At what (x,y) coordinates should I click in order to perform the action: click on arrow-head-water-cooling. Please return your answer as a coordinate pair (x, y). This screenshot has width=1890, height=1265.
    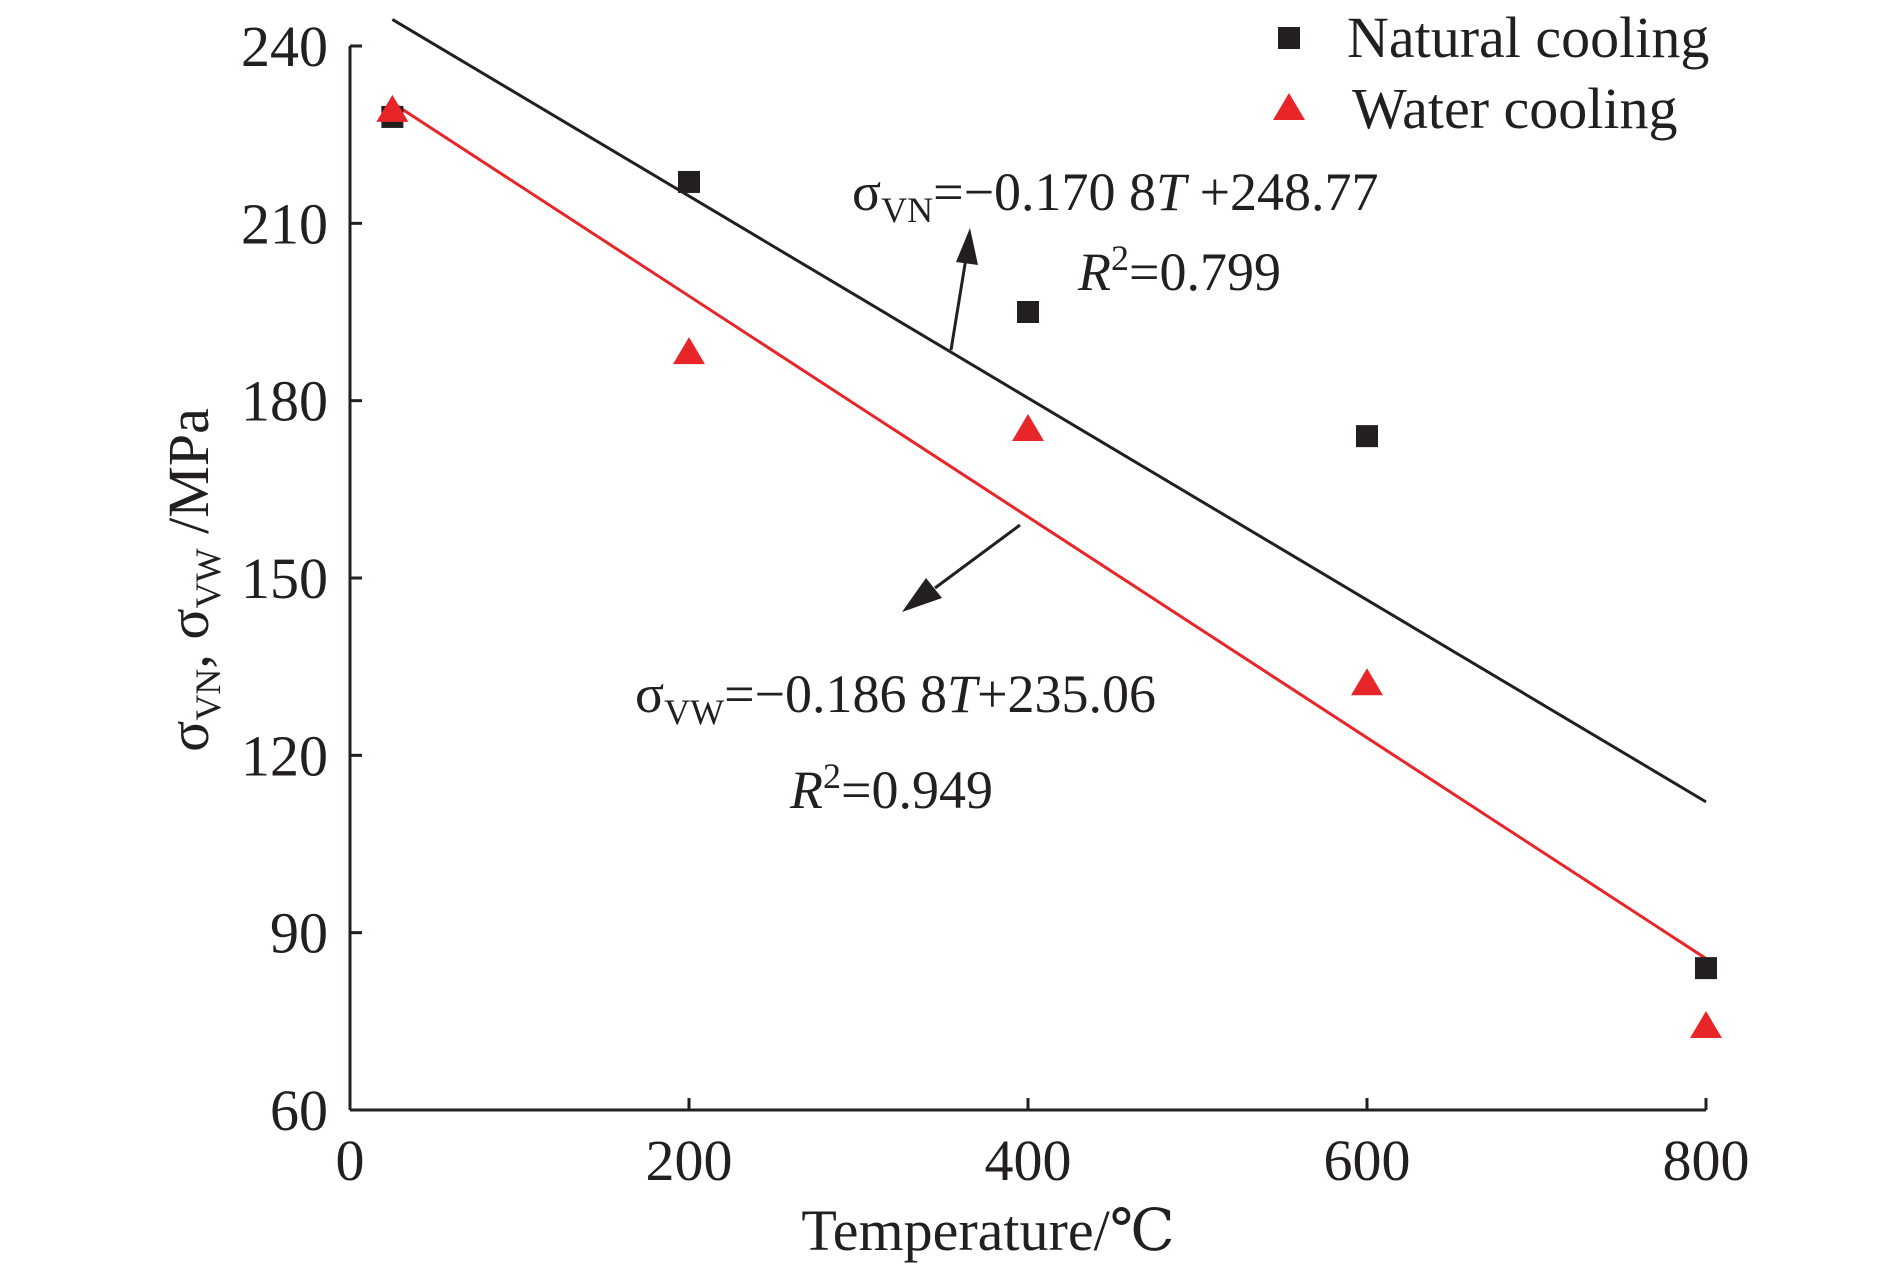
    Looking at the image, I should click on (922, 595).